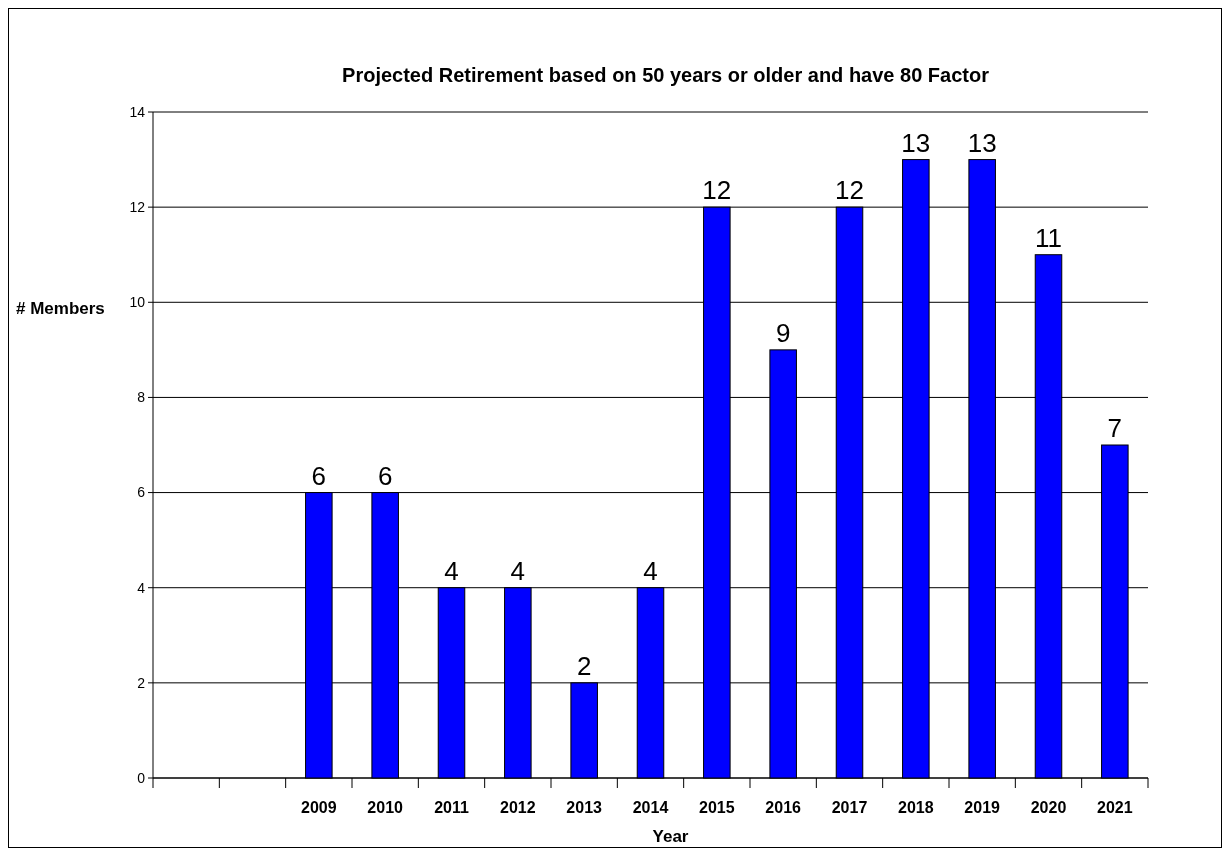 The height and width of the screenshot is (856, 1230). What do you see at coordinates (1048, 807) in the screenshot?
I see `x-tick-label: 2020` at bounding box center [1048, 807].